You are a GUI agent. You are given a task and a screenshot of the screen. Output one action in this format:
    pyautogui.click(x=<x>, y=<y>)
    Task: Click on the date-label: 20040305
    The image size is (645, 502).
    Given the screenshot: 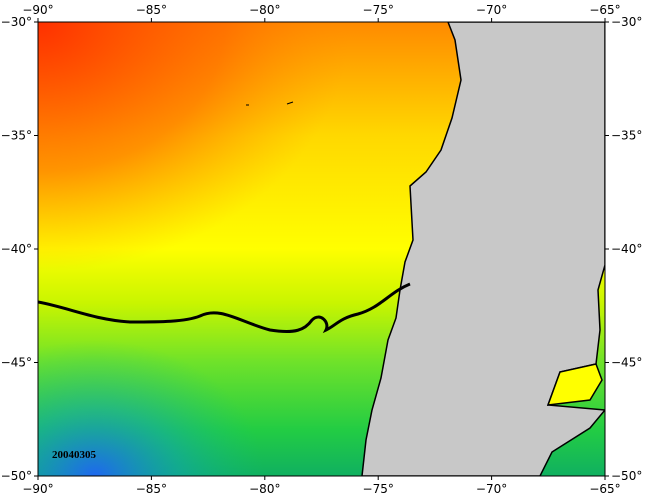 What is the action you would take?
    pyautogui.click(x=74, y=455)
    